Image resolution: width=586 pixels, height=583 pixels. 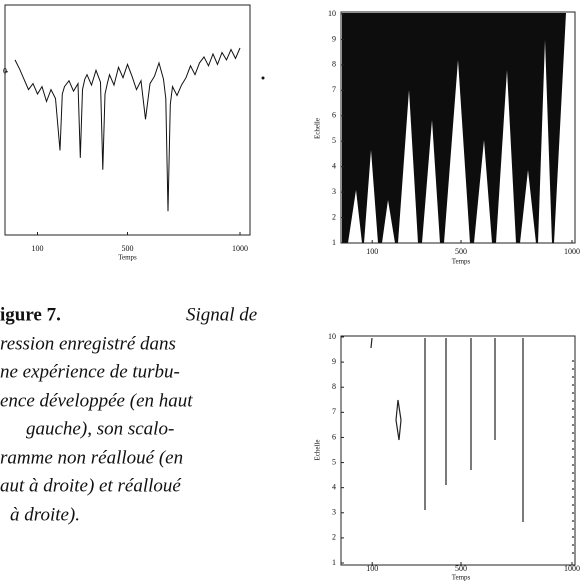 What do you see at coordinates (5, 71) in the screenshot?
I see `y-tick-label: 0` at bounding box center [5, 71].